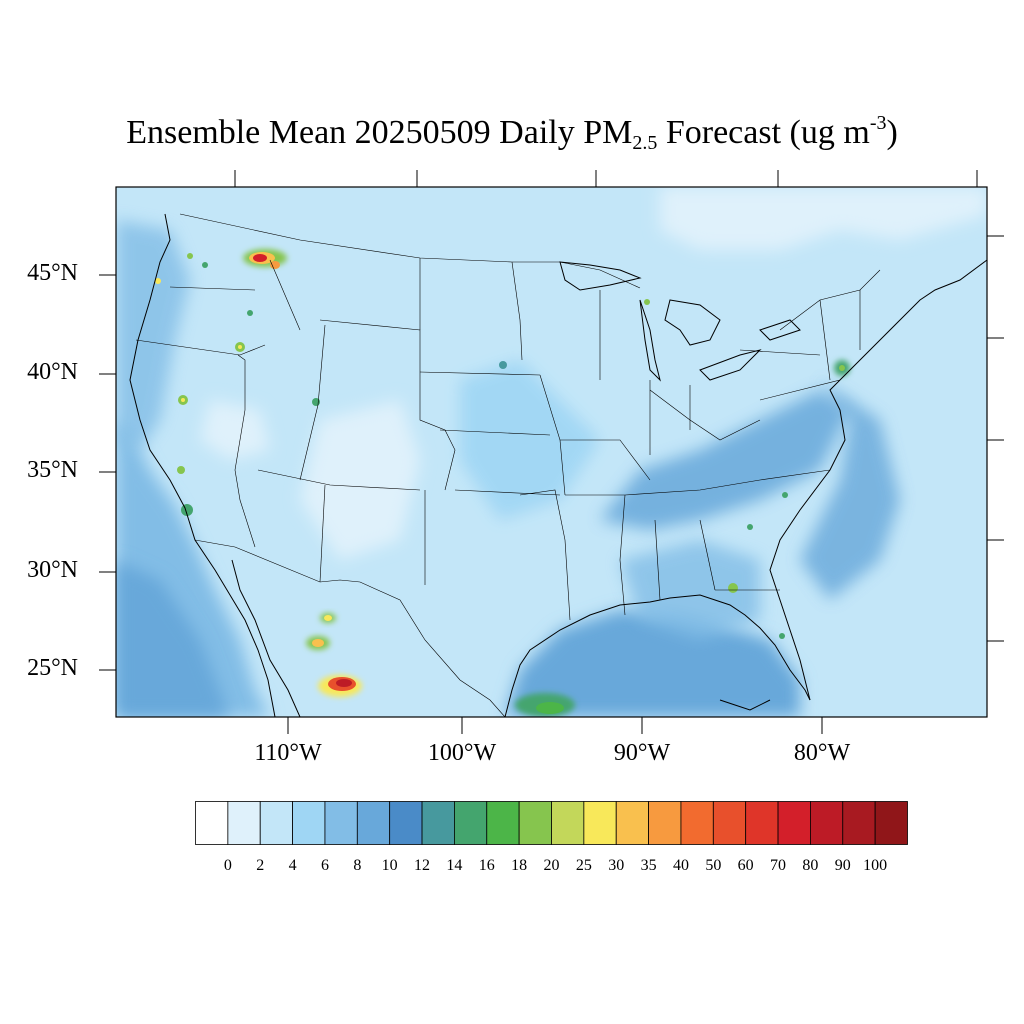  What do you see at coordinates (265, 259) in the screenshot?
I see `hotspot-montana` at bounding box center [265, 259].